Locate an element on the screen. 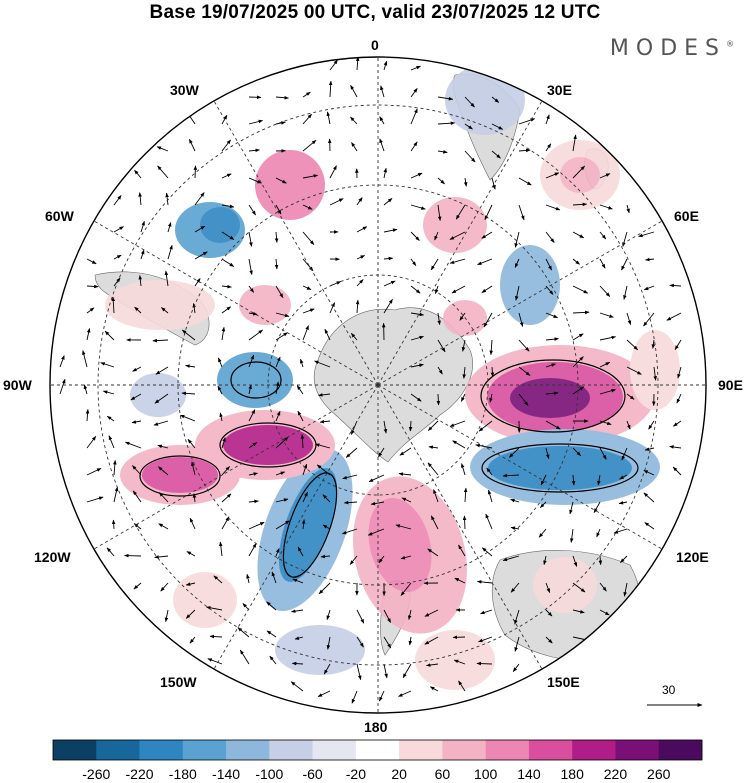  label-lon-120e: 120E is located at coordinates (692, 557).